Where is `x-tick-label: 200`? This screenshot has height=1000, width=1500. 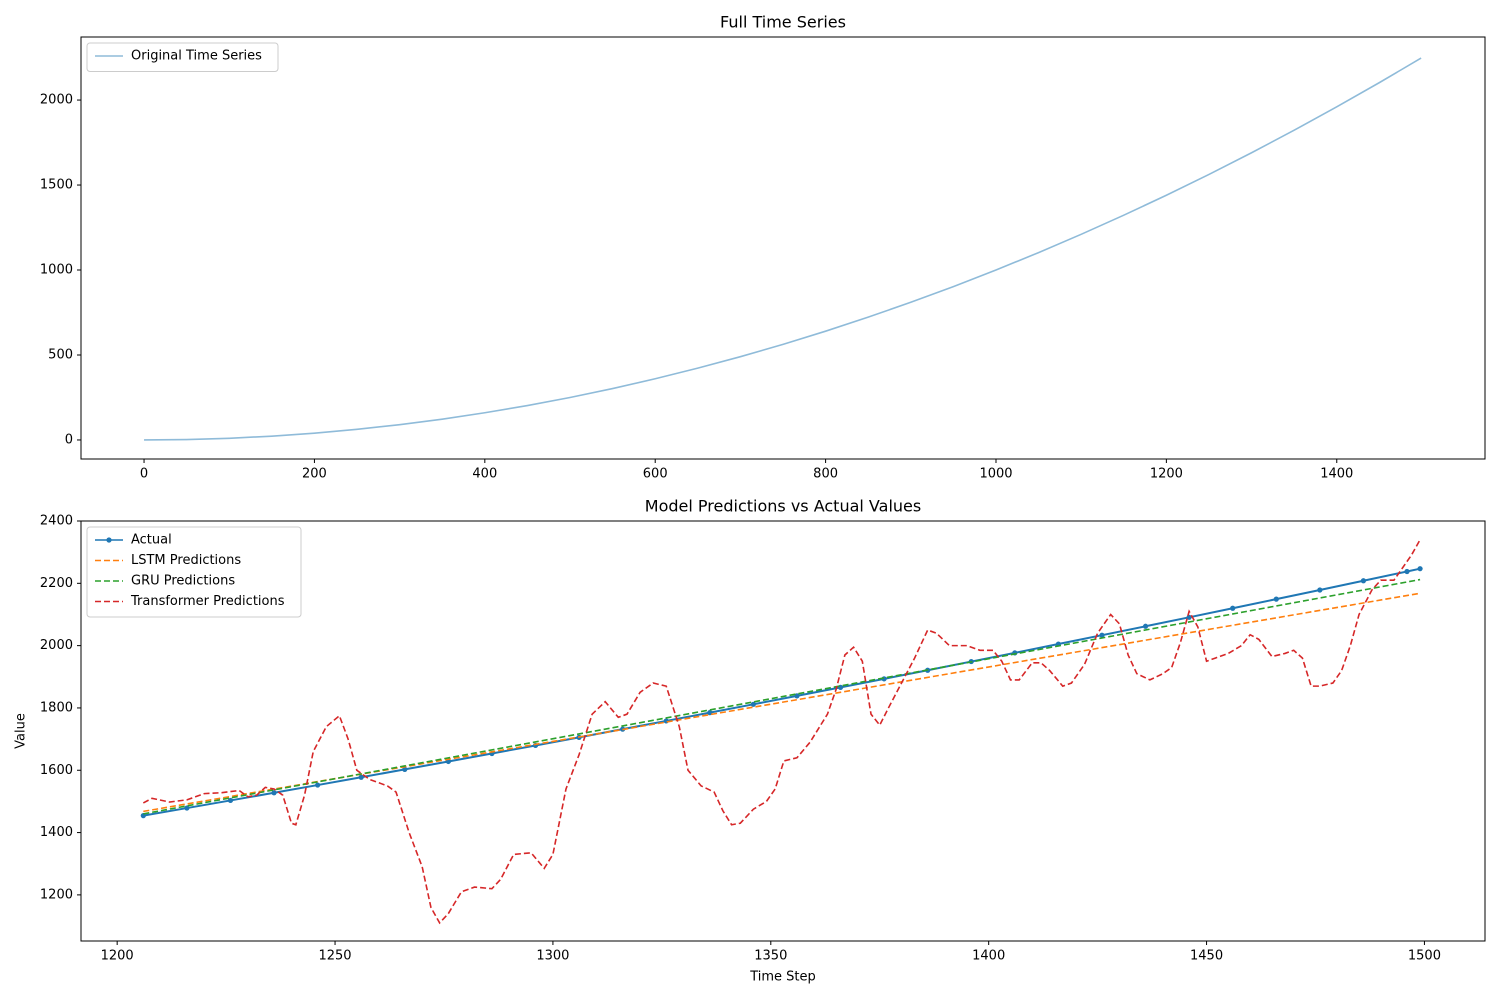 x-tick-label: 200 is located at coordinates (314, 474).